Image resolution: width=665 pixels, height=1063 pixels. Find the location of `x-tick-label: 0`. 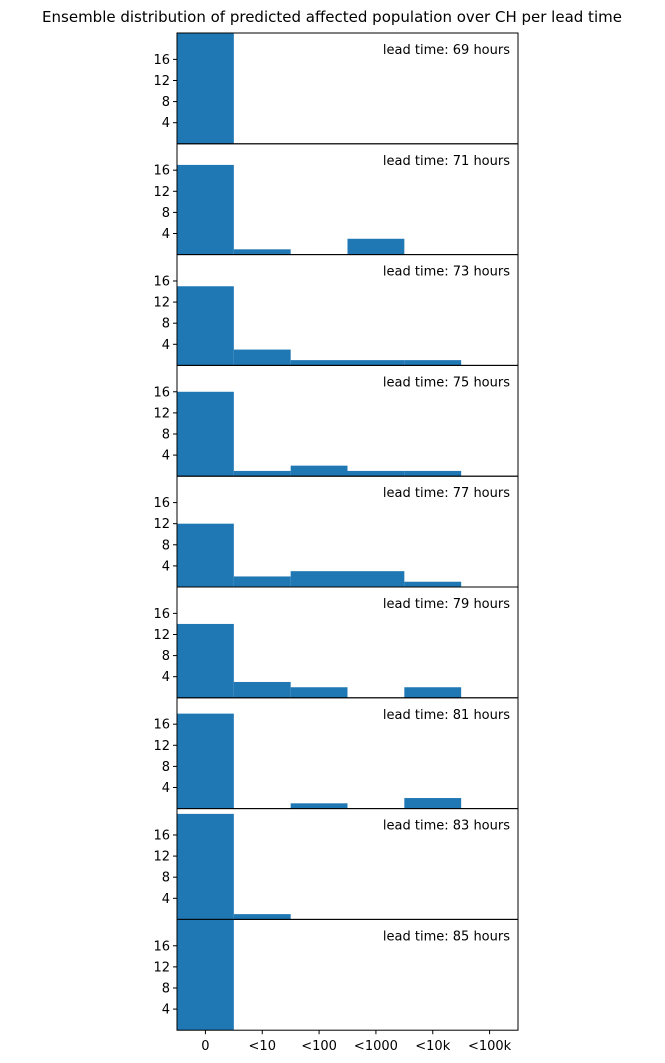

x-tick-label: 0 is located at coordinates (205, 1046).